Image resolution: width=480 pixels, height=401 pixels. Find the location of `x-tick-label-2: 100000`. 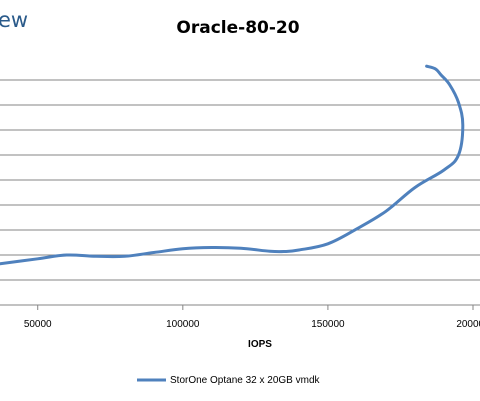

x-tick-label-2: 100000 is located at coordinates (183, 324).